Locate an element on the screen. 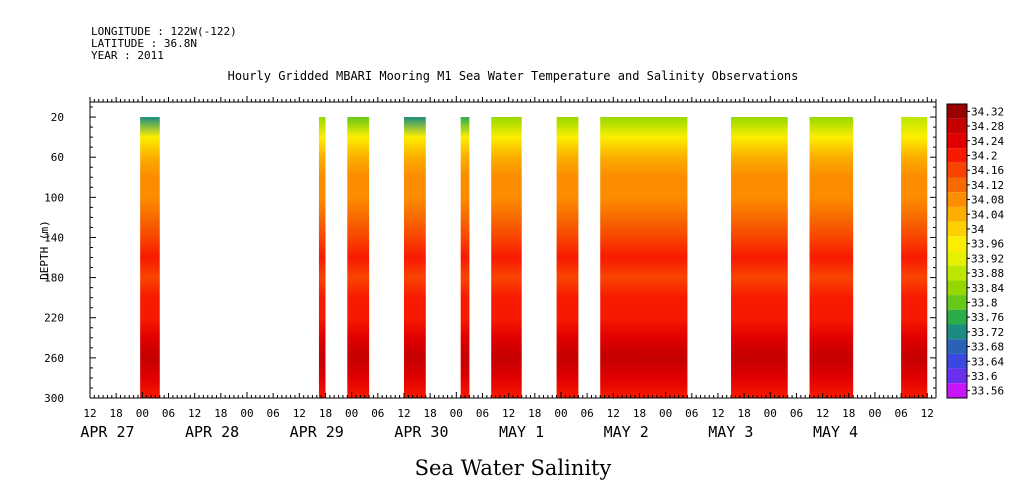 This screenshot has width=1009, height=504. y-axis-label: DEPTH (m) is located at coordinates (44, 250).